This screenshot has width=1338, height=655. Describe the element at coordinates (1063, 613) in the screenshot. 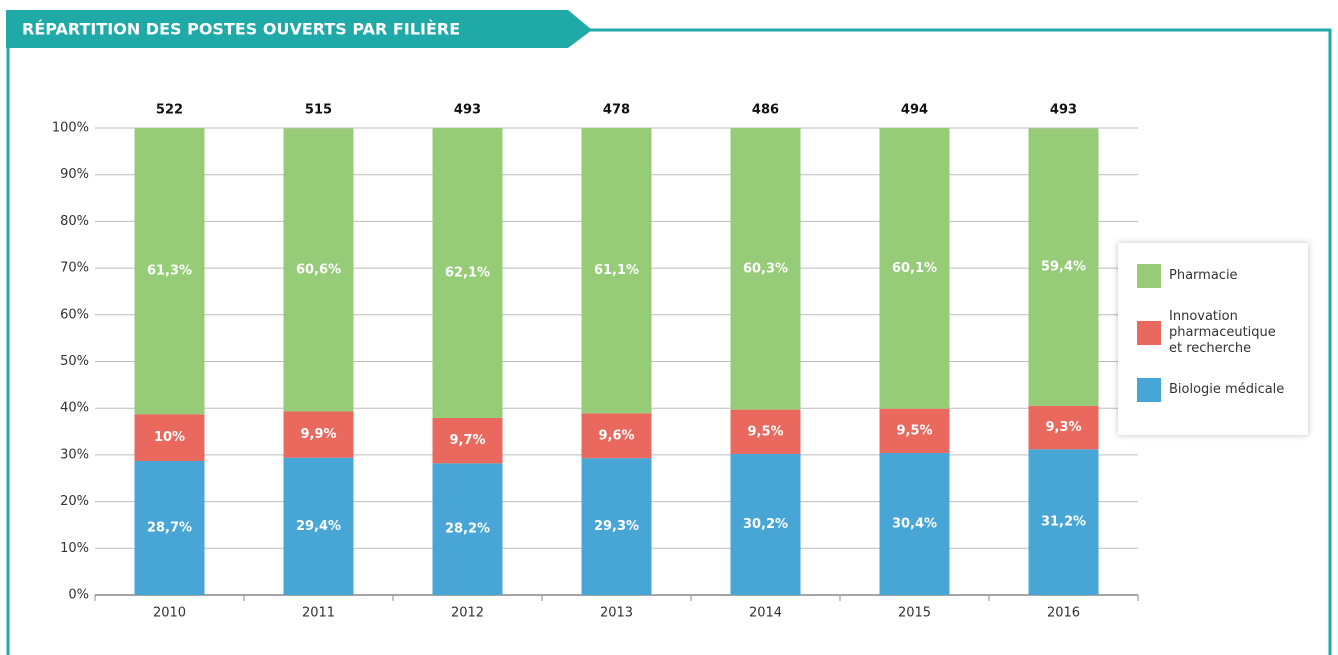

I see `x-tick-label: 2016` at that location.